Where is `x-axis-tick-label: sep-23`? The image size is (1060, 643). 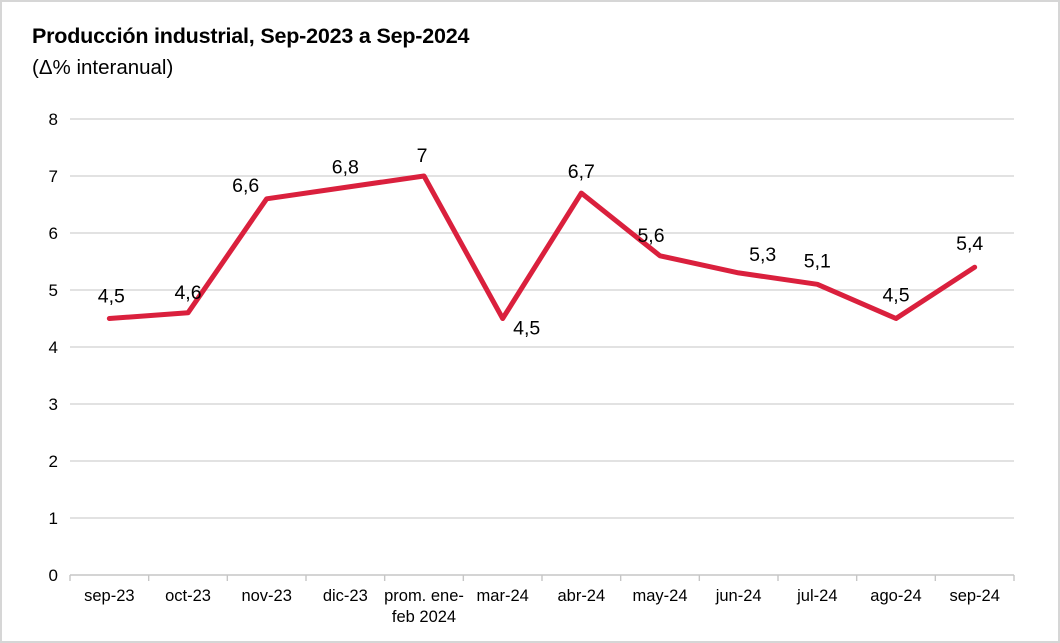 x-axis-tick-label: sep-23 is located at coordinates (109, 596).